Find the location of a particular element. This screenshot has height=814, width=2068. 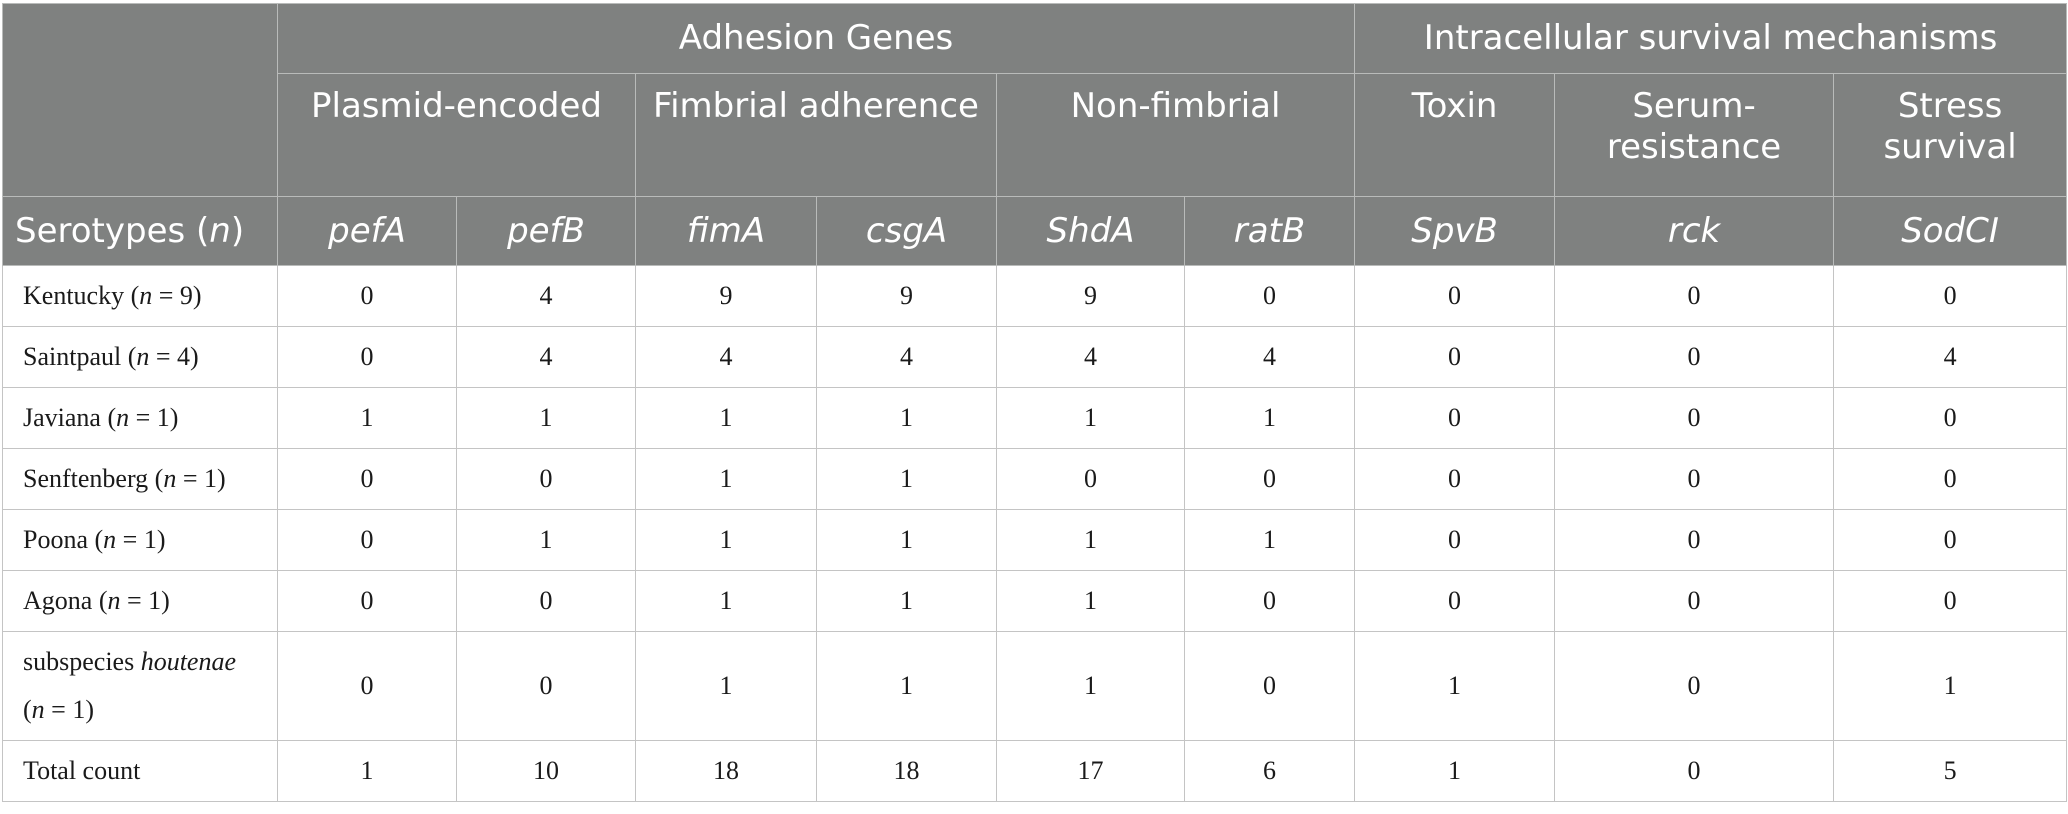

table-row: subspecies houtenae (n = 1) 0 0 1 1 1 0 1 0 1 is located at coordinates (1035, 686).